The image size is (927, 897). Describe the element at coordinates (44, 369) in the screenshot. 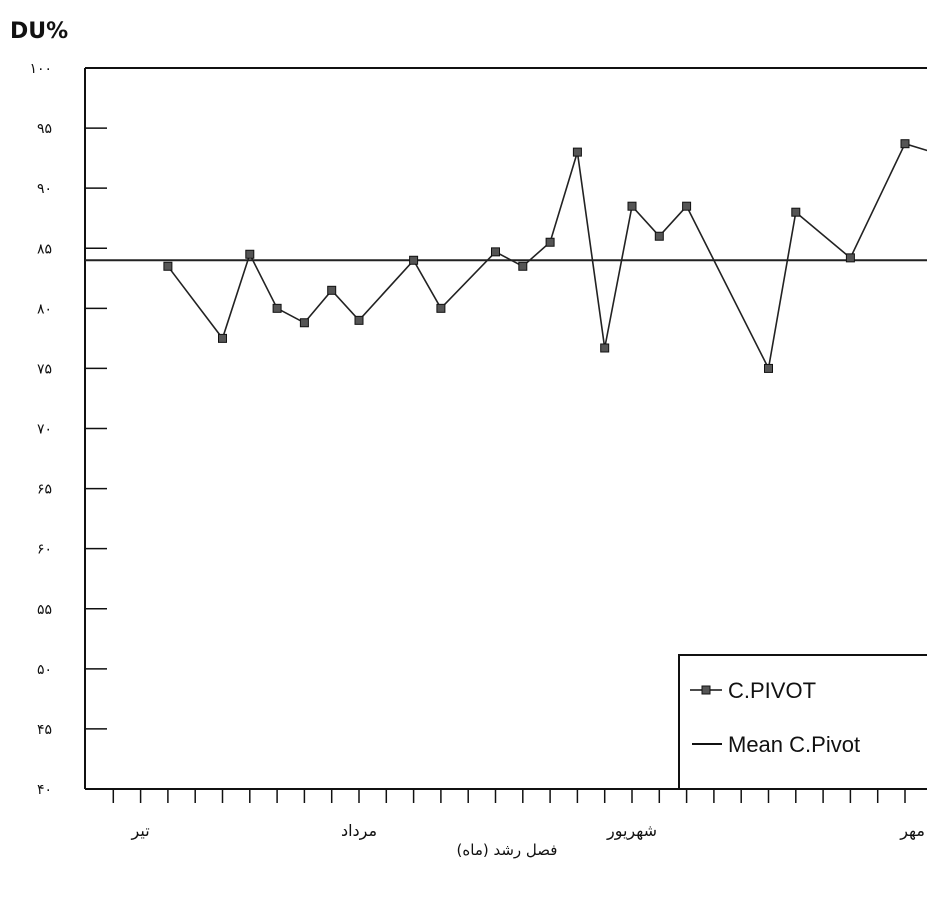

I see `y-tick-label: ۷۵` at that location.